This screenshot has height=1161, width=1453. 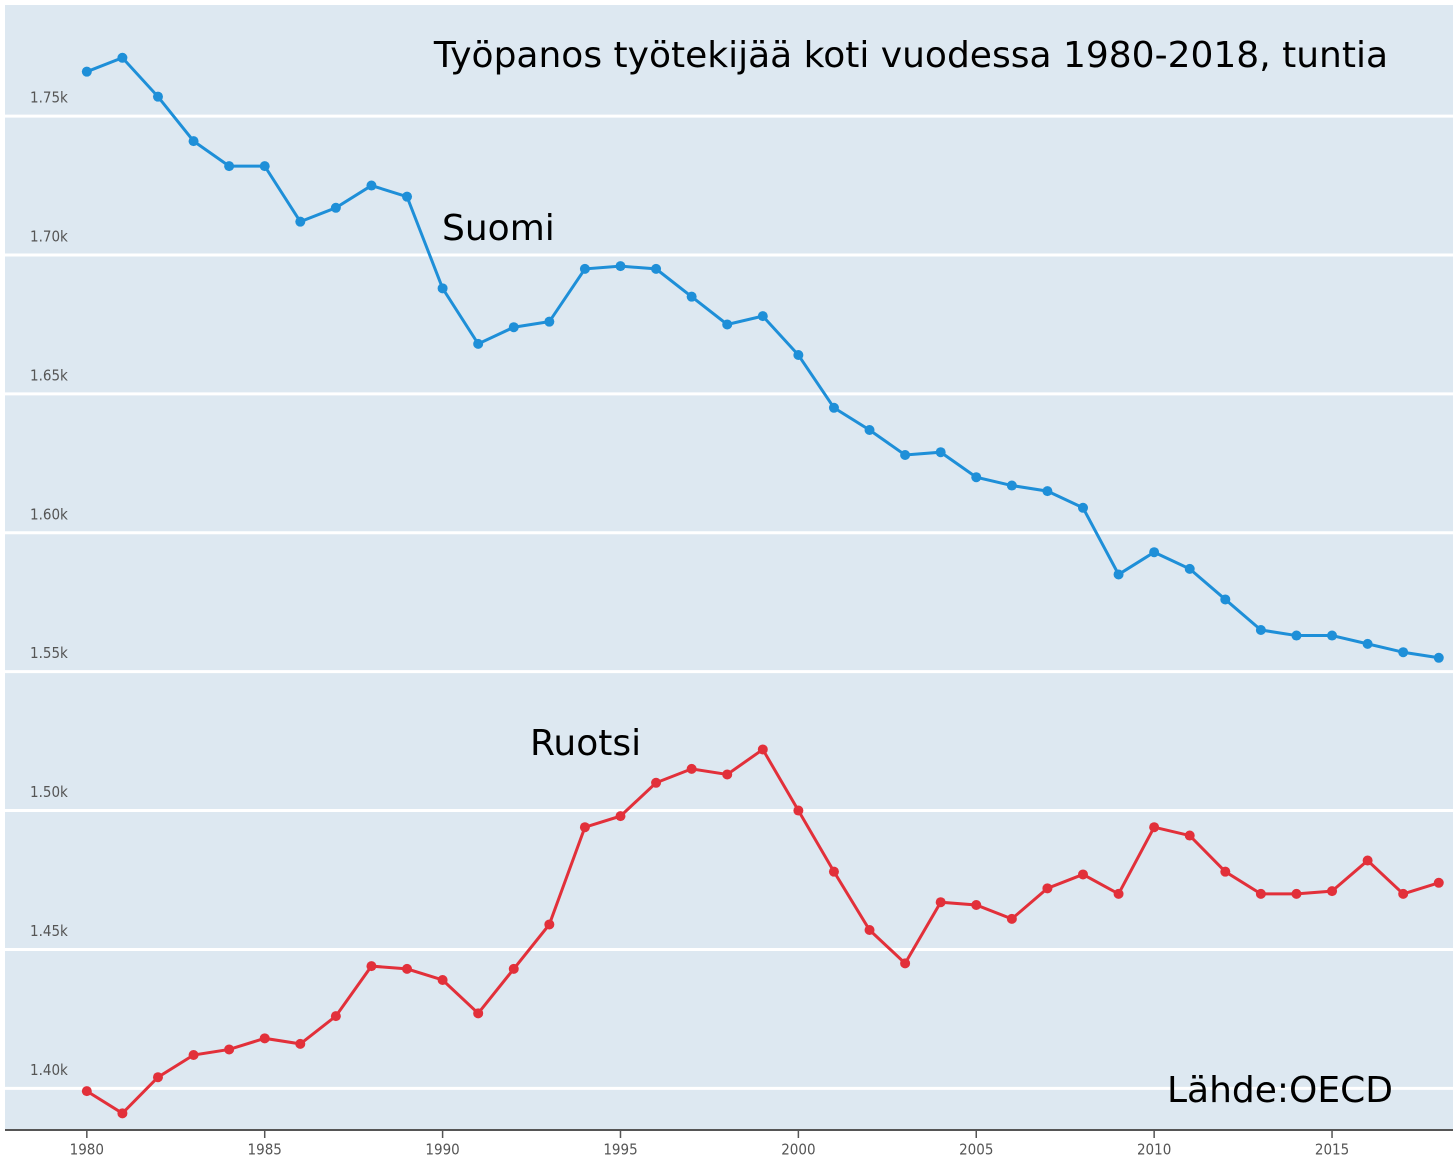 I want to click on y-tick-label: 1.70k, so click(x=49, y=237).